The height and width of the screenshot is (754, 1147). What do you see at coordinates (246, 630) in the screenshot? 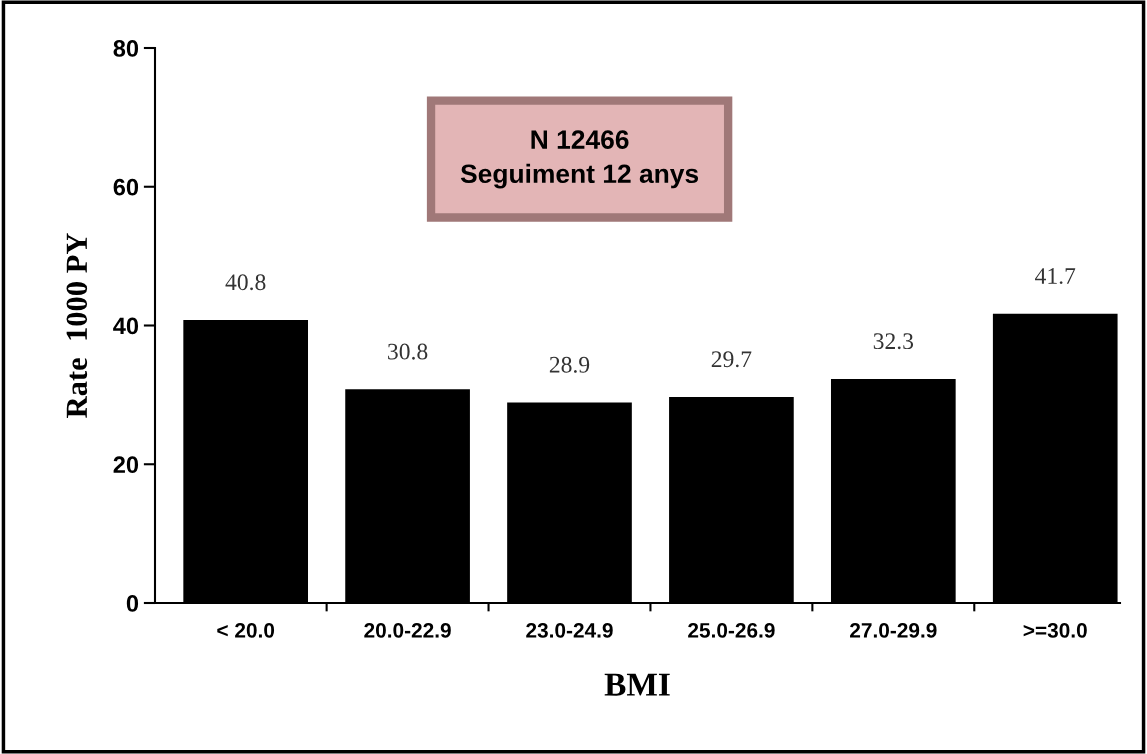
I see `x-tick-label: < 20.0` at bounding box center [246, 630].